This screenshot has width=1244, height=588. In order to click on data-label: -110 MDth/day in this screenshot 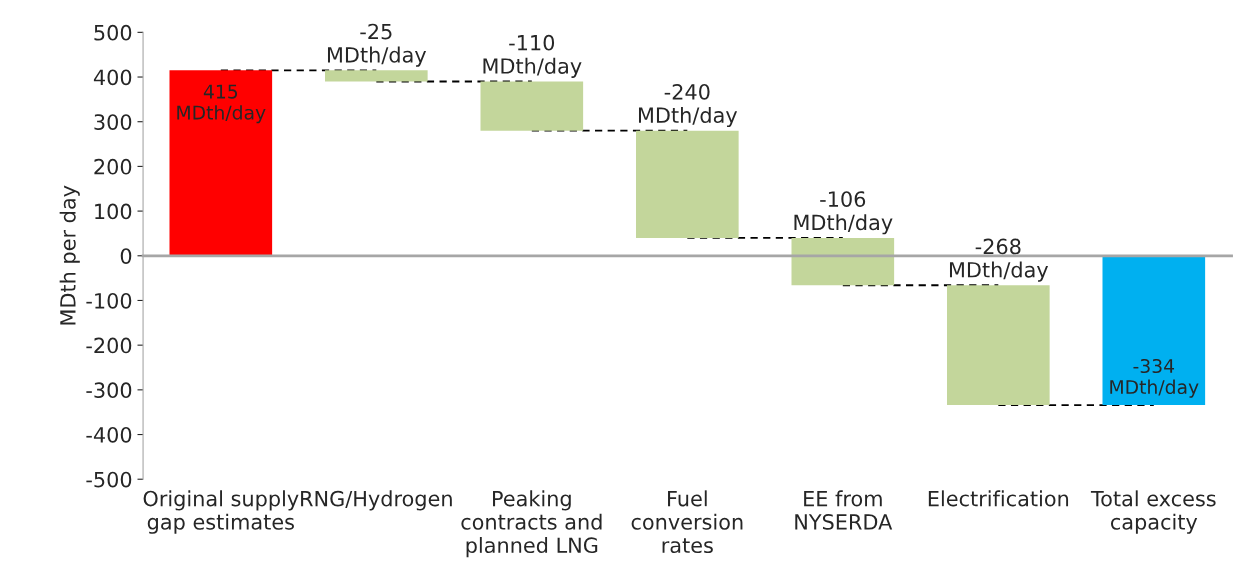, I will do `click(532, 56)`.